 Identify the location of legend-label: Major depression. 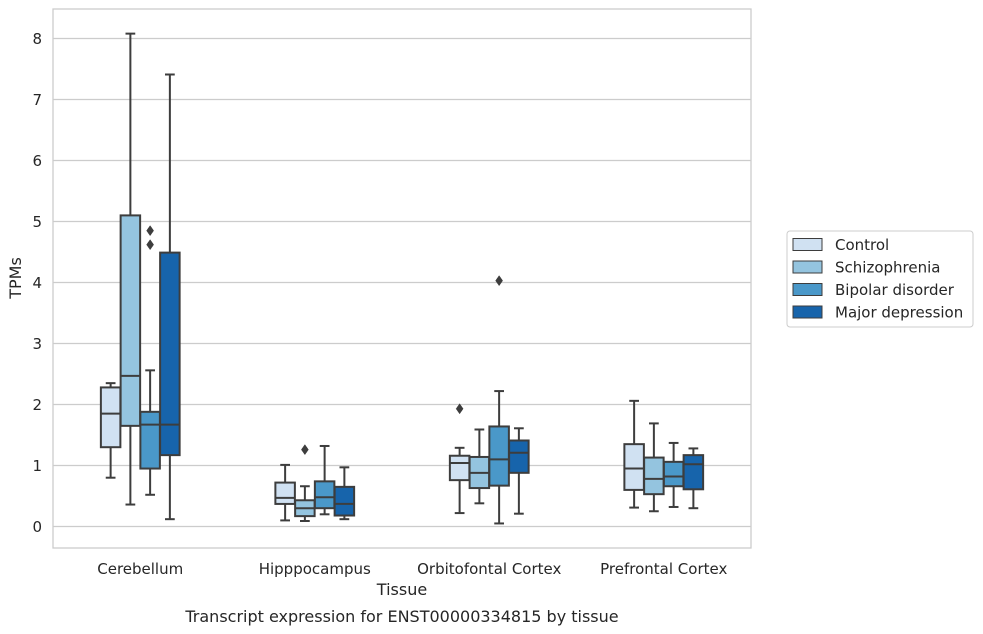
(899, 313).